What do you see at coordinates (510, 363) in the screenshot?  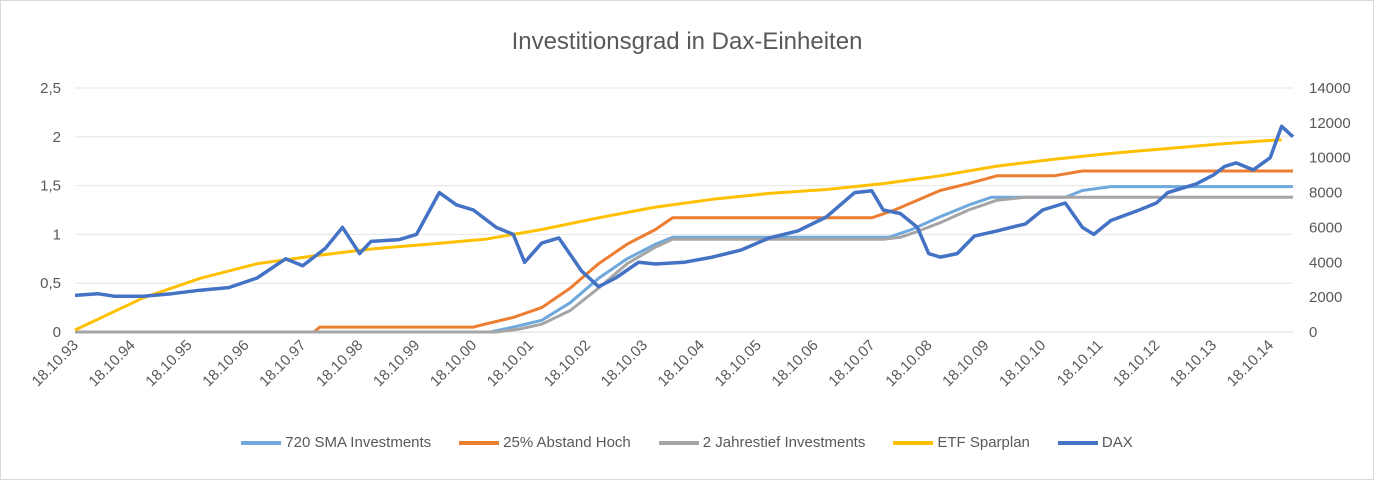 I see `x-tick-label: 18.10.01` at bounding box center [510, 363].